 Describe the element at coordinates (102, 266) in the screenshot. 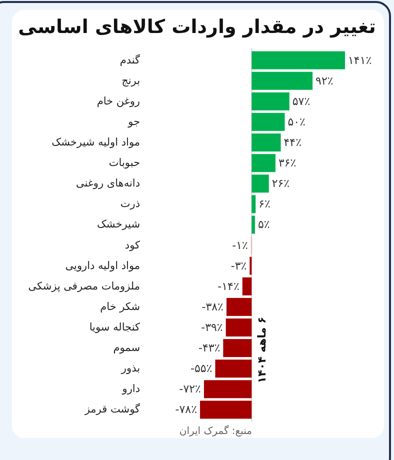

I see `y-tick-label: مواد اولیه دارویی` at that location.